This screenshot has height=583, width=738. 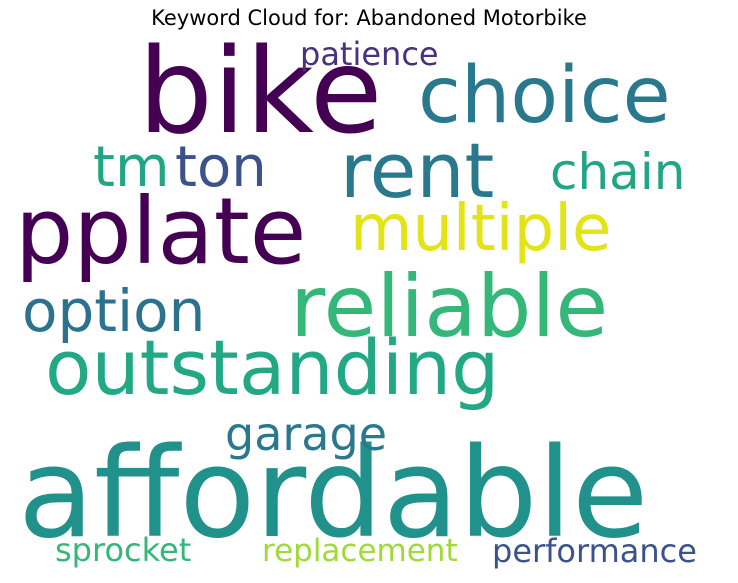 What do you see at coordinates (272, 367) in the screenshot?
I see `word-outstanding: outstanding` at bounding box center [272, 367].